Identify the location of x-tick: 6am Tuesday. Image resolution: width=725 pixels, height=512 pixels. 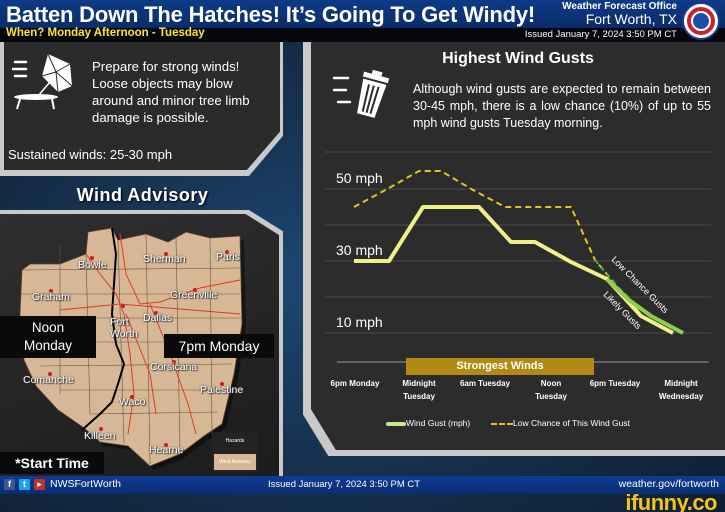
(485, 383).